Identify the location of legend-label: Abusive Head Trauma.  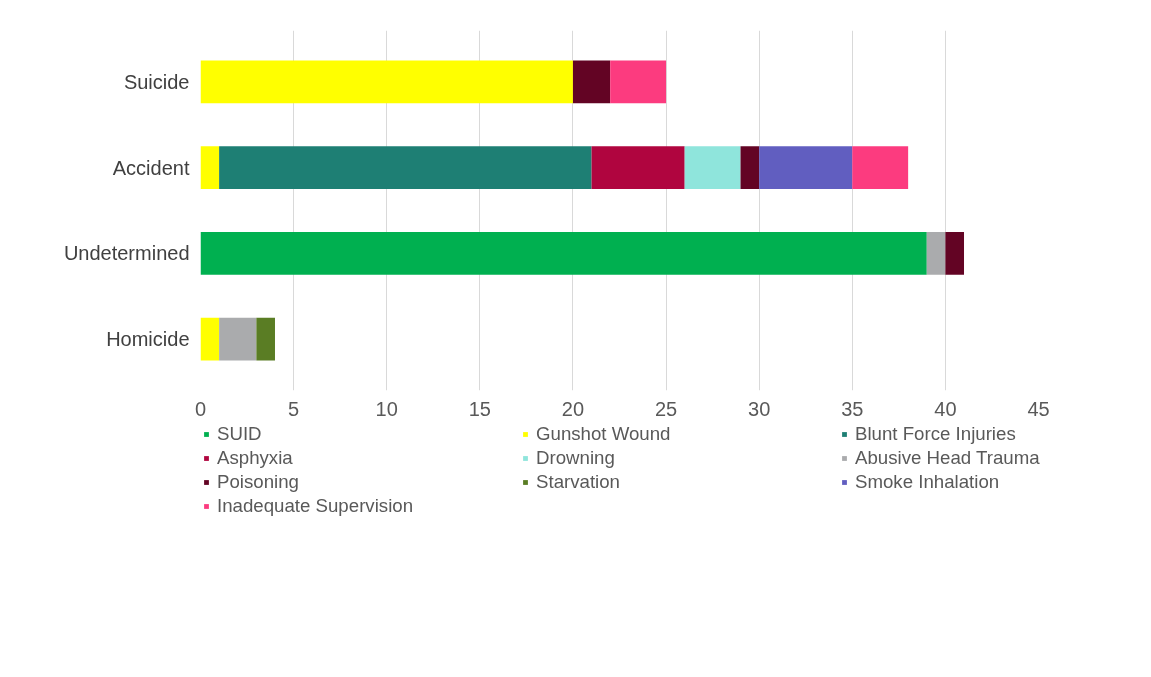
(948, 458).